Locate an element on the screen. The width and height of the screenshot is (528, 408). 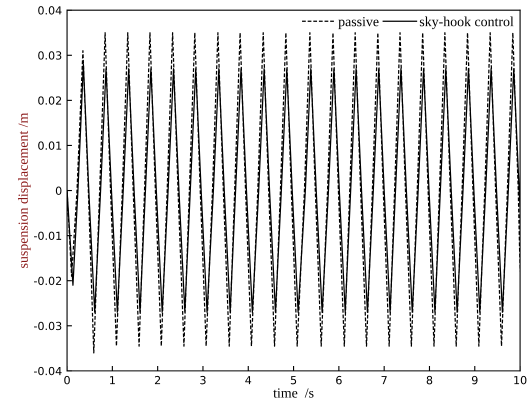
y-tick-label: -0.03 is located at coordinates (48, 326).